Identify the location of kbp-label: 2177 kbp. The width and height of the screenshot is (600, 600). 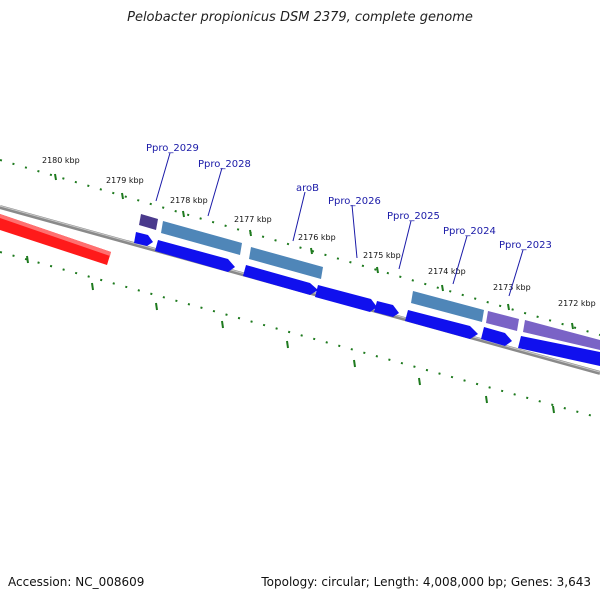
(253, 219).